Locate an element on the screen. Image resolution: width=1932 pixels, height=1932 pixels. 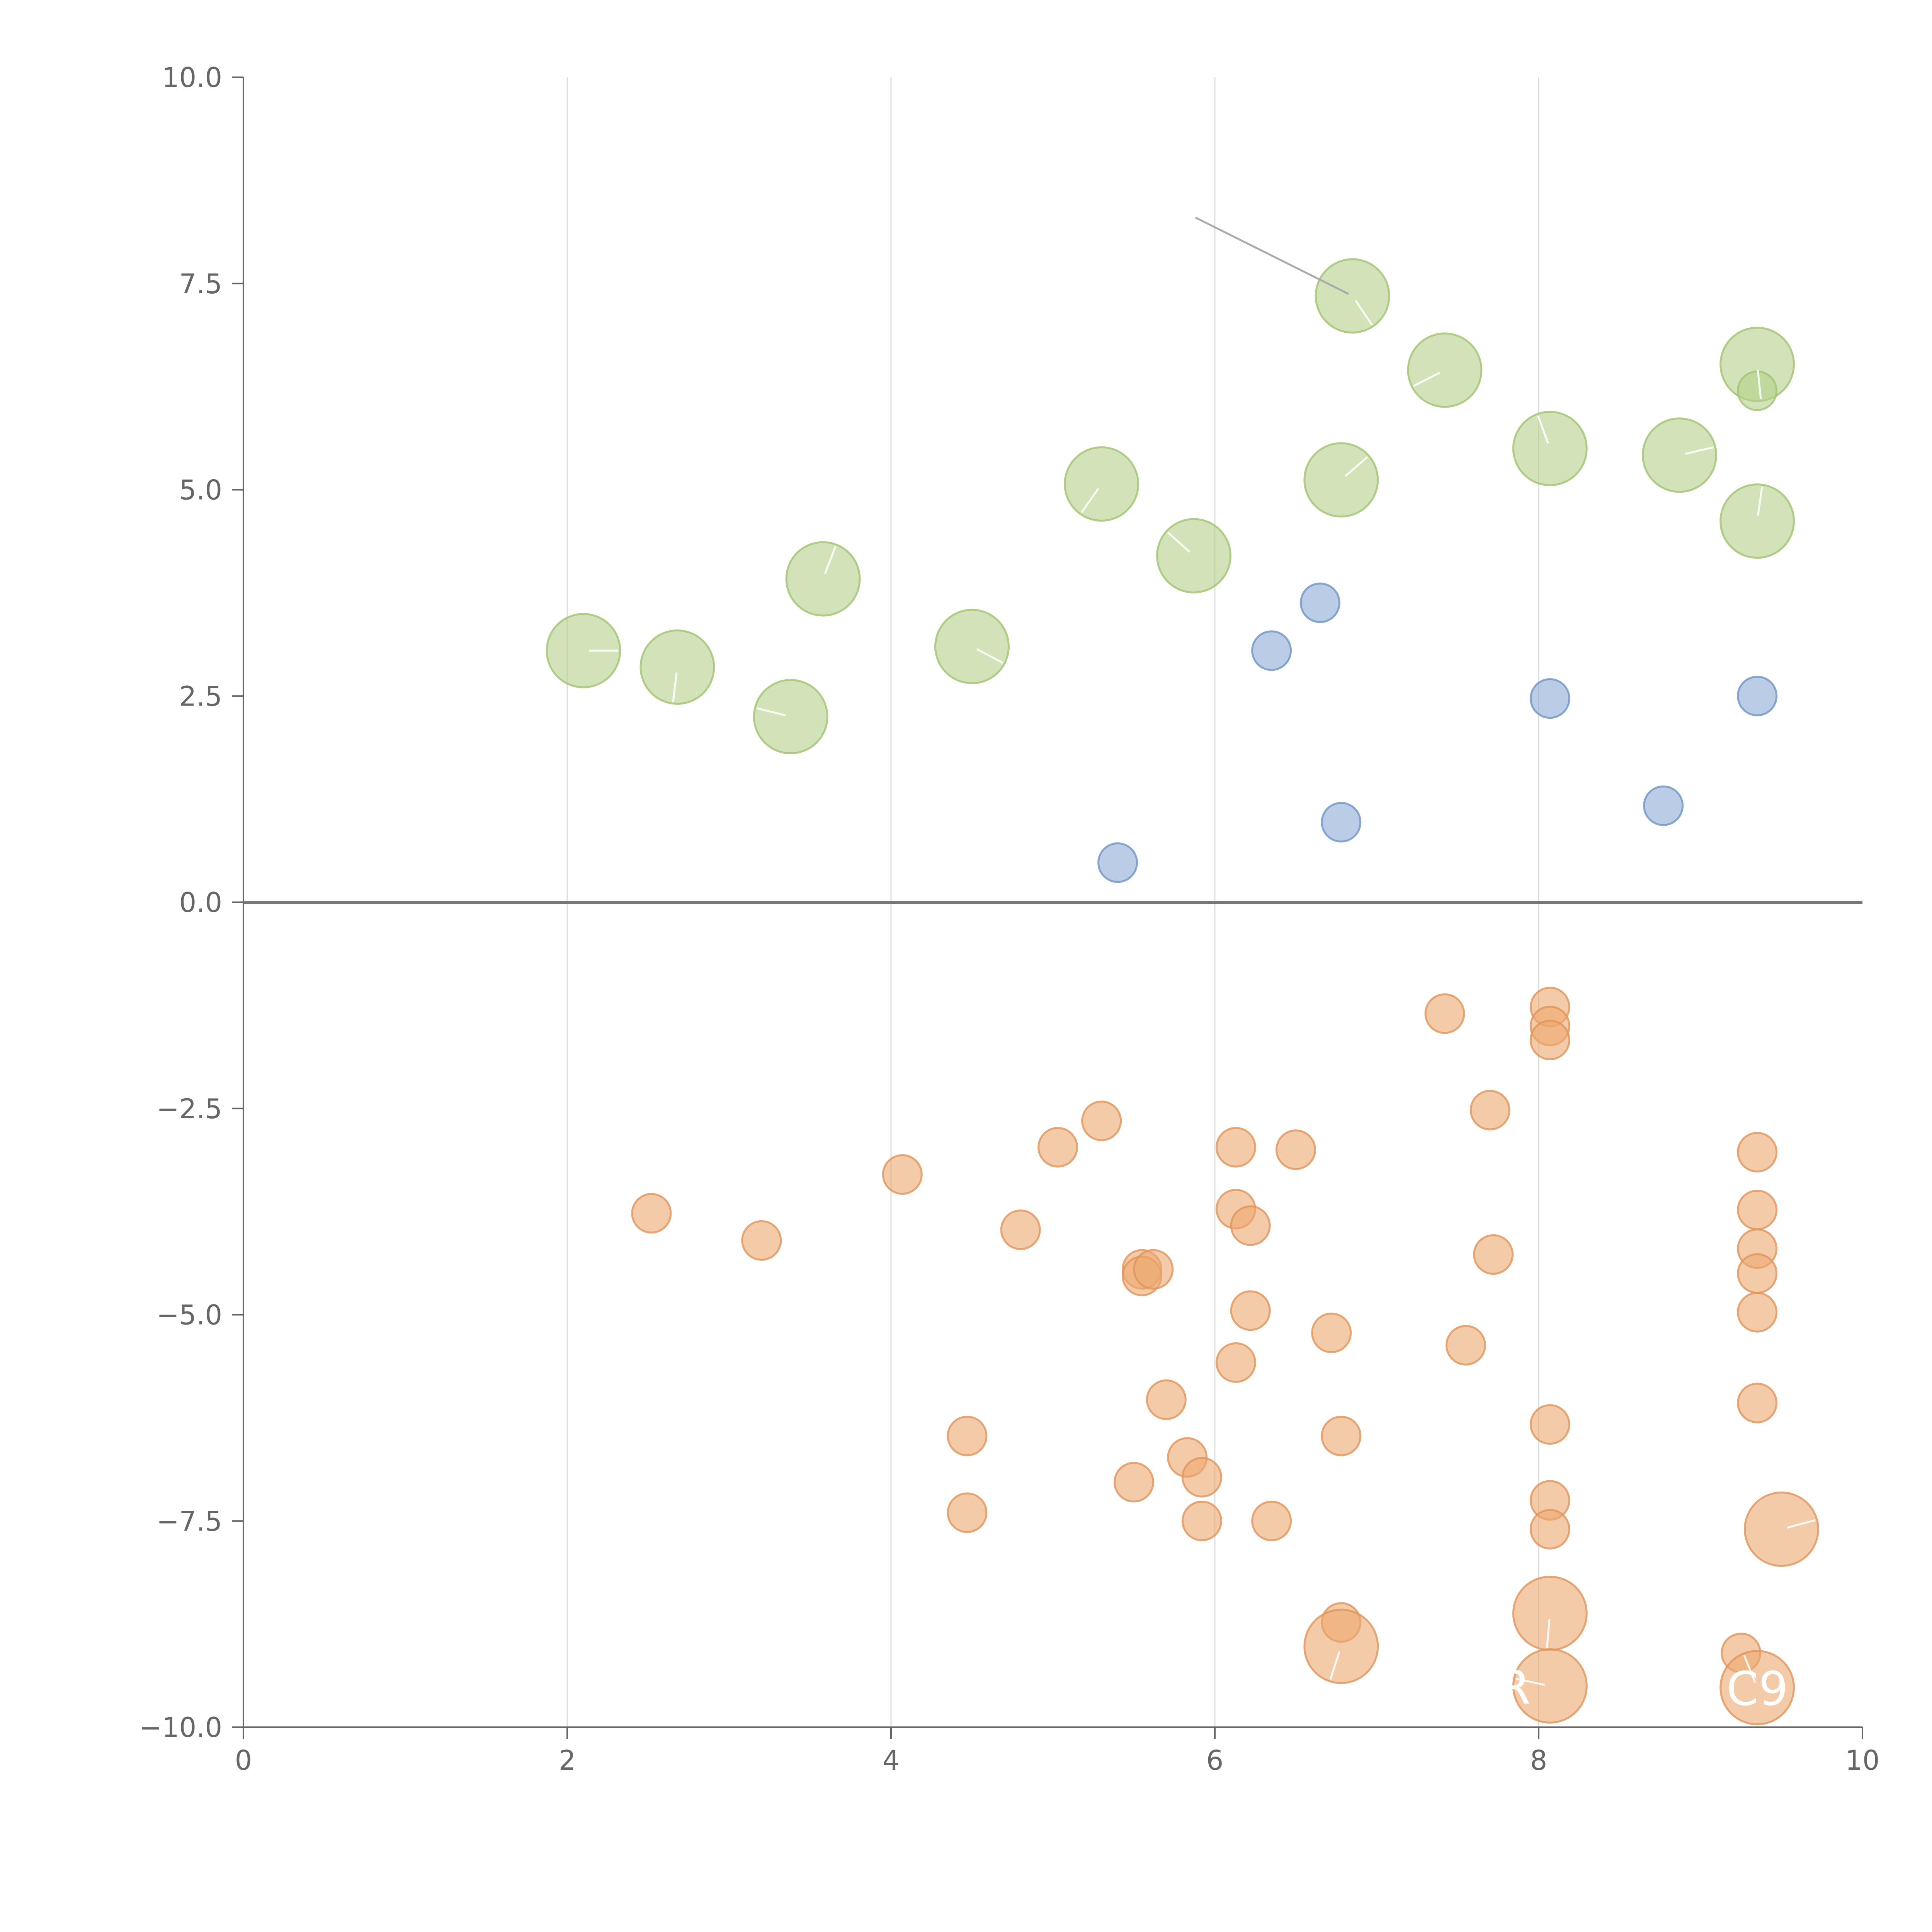
annotation-label: C9 is located at coordinates (1757, 1689).